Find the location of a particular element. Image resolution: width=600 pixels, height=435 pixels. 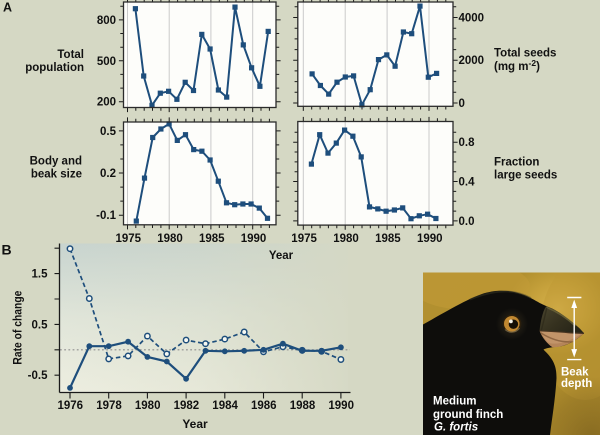

svg-text: 1986 is located at coordinates (264, 406).